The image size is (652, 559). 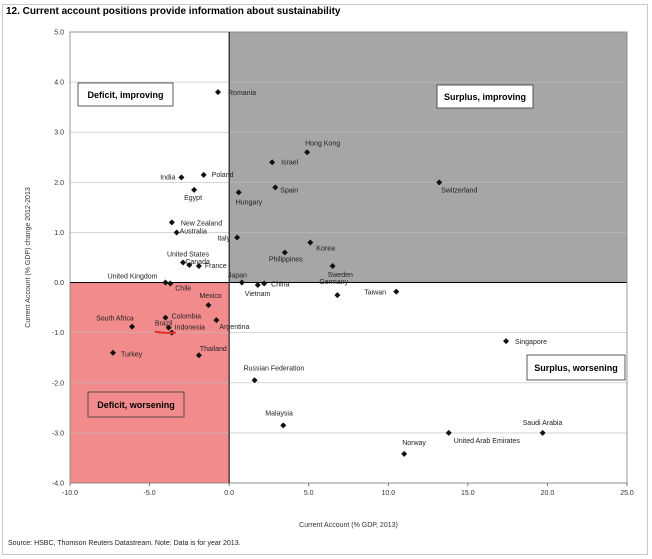 I want to click on point-label: Switzerland, so click(x=459, y=190).